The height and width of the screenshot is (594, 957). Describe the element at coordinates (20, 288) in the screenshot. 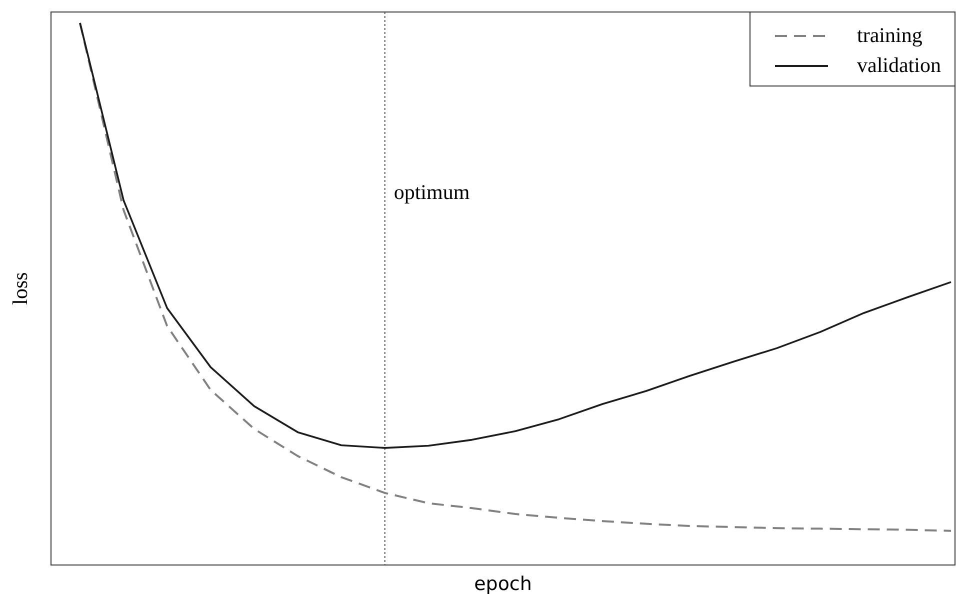

I see `y-axis-title: loss` at that location.